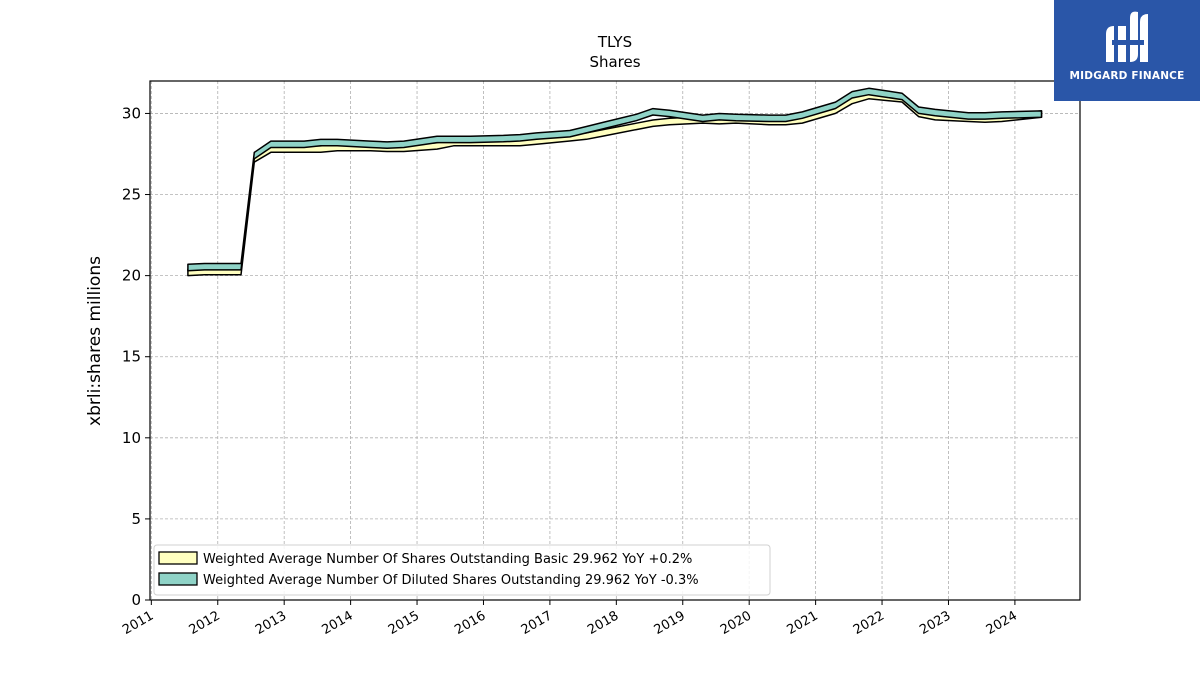 The image size is (1200, 675). I want to click on y-axis-label: xbrli:shares millions, so click(95, 341).